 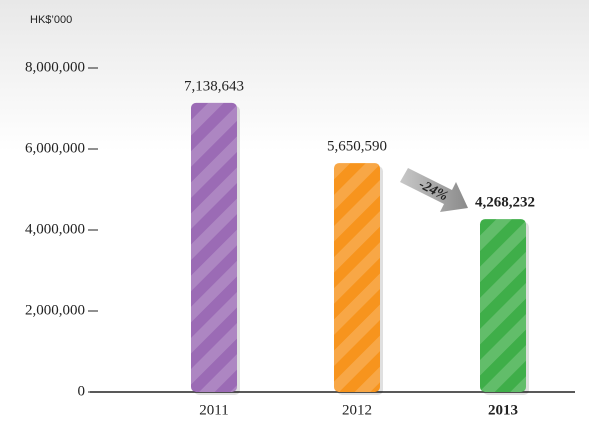 I want to click on y-tick-label: 6,000,000, so click(x=55, y=148).